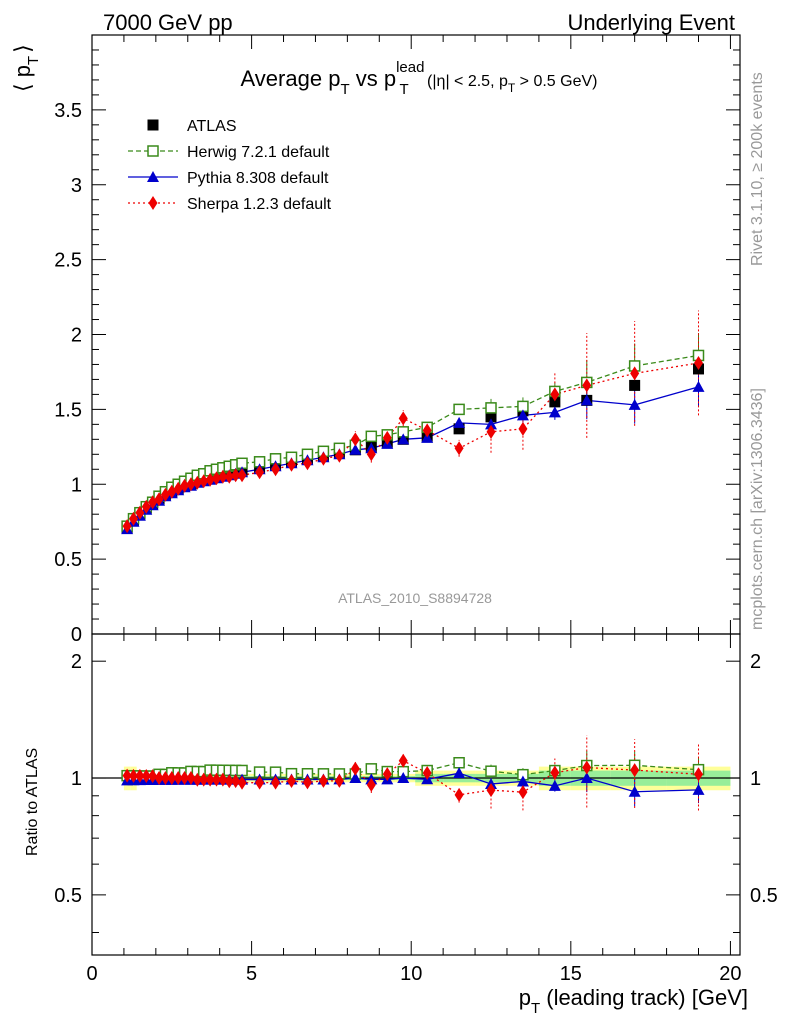  What do you see at coordinates (68, 560) in the screenshot?
I see `y-tick-label-main: 0.5` at bounding box center [68, 560].